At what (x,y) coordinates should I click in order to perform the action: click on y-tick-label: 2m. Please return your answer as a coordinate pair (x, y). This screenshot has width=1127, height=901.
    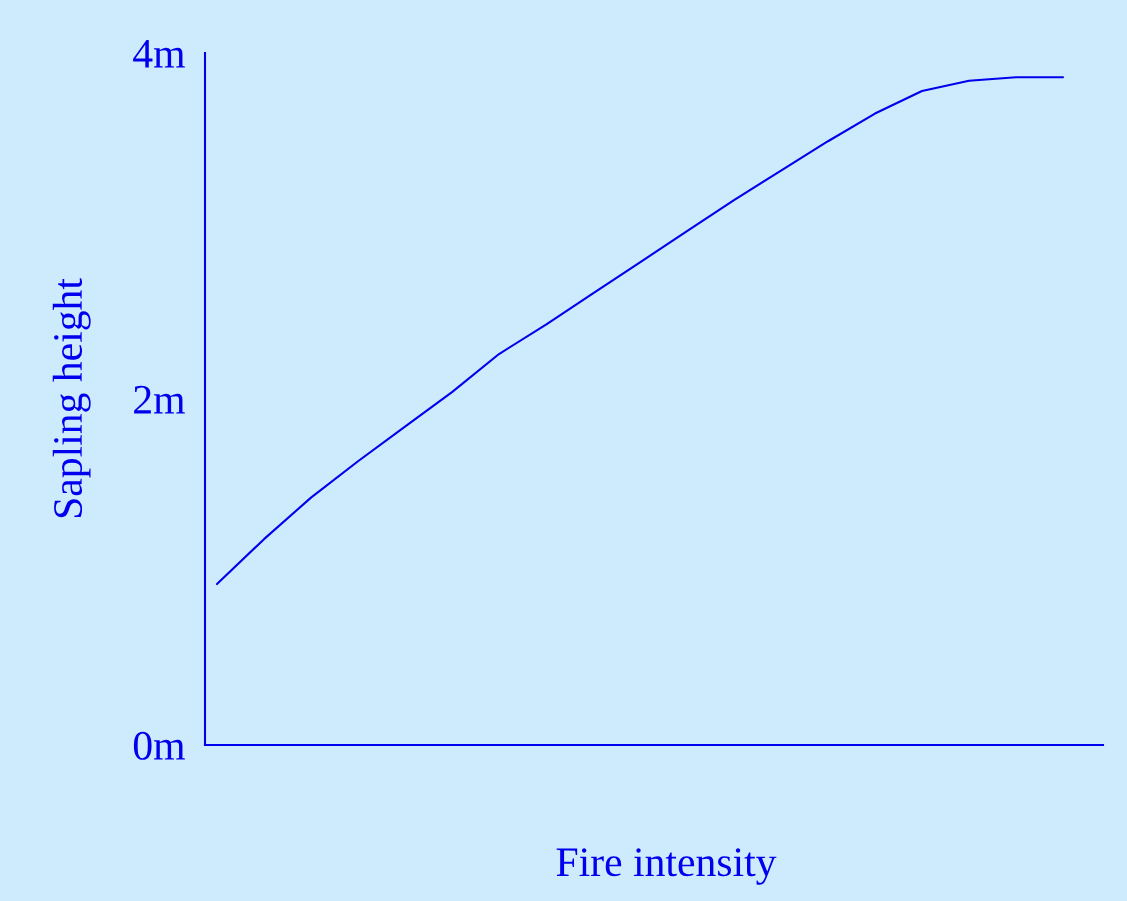
    Looking at the image, I should click on (159, 399).